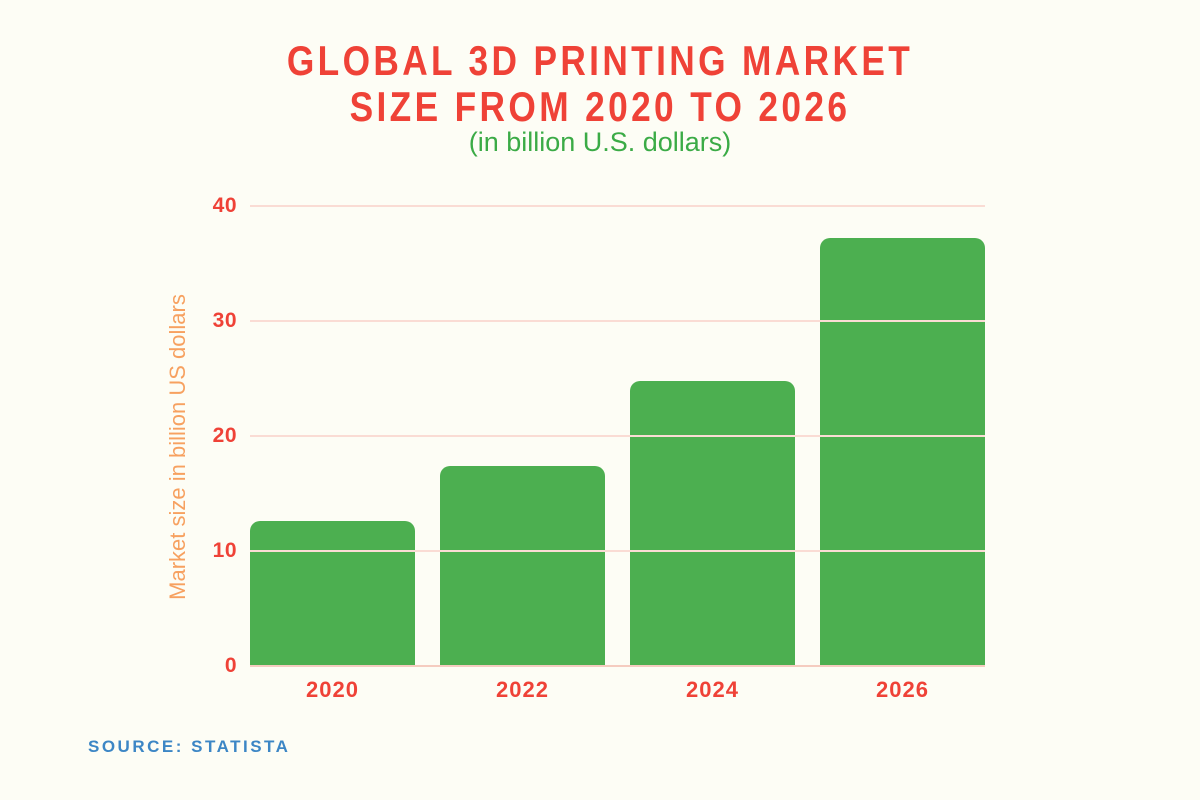 This screenshot has height=800, width=1200. I want to click on bar-2026, so click(902, 452).